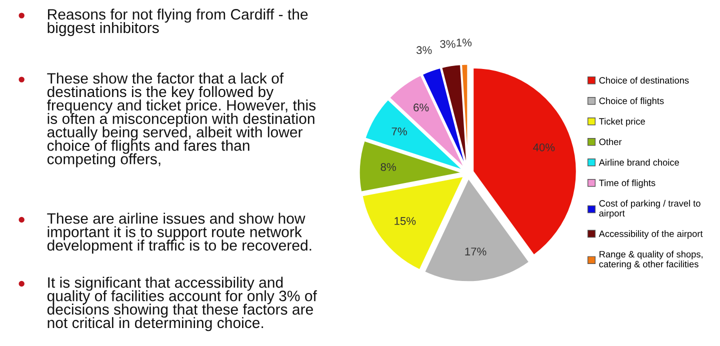 This screenshot has height=346, width=720. What do you see at coordinates (650, 234) in the screenshot?
I see `legend-label: Accessibility of the airport` at bounding box center [650, 234].